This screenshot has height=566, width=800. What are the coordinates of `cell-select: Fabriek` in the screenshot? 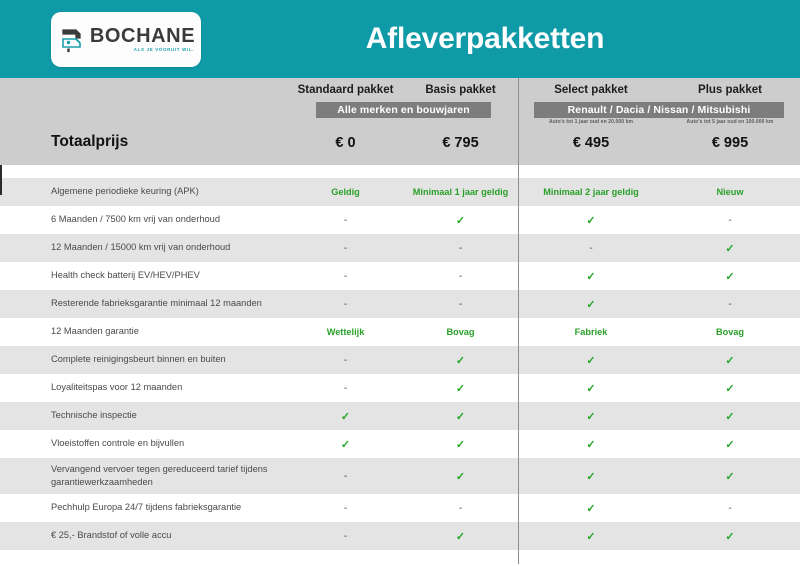 It's located at (591, 332).